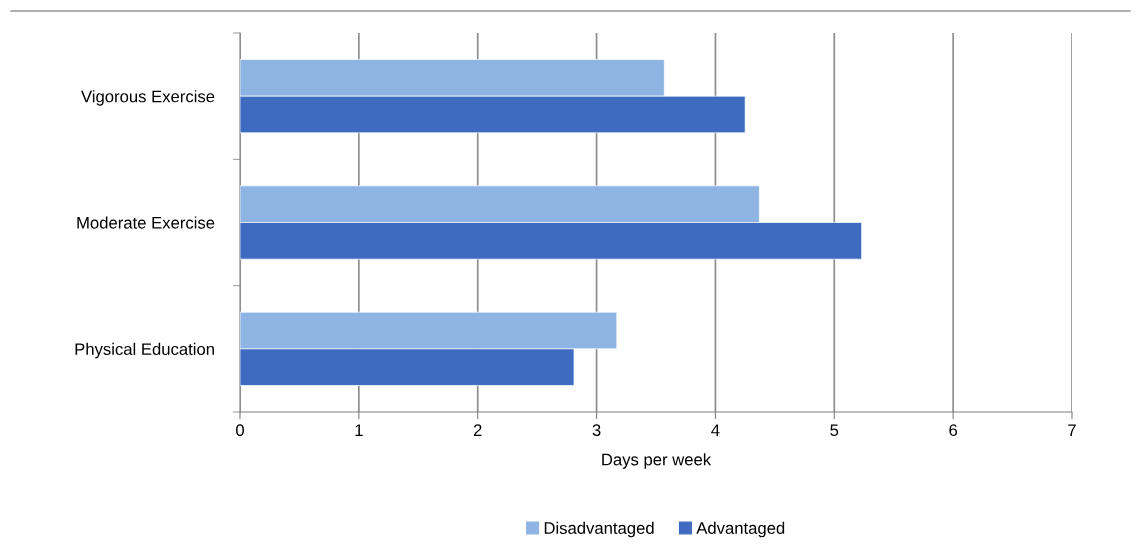  I want to click on y-tick-label: Physical Education, so click(144, 350).